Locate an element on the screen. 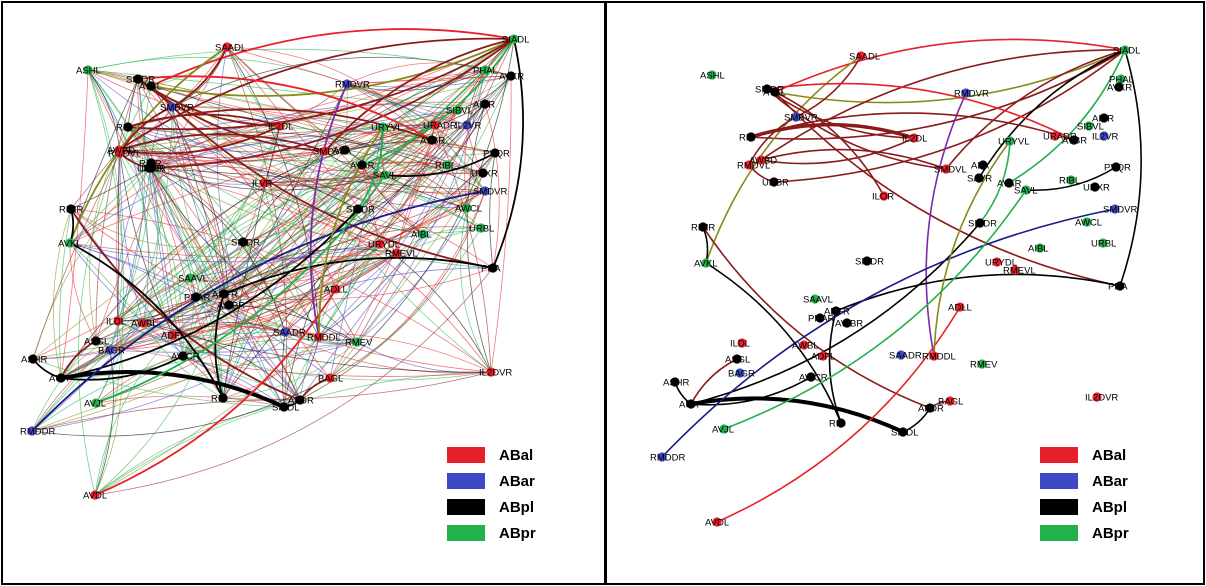  node-label: AVBR is located at coordinates (1074, 141).